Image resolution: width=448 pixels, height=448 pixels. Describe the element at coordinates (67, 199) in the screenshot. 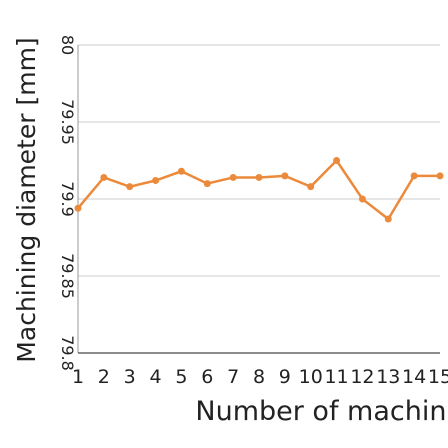

I see `y-tick-label: 79.9` at that location.